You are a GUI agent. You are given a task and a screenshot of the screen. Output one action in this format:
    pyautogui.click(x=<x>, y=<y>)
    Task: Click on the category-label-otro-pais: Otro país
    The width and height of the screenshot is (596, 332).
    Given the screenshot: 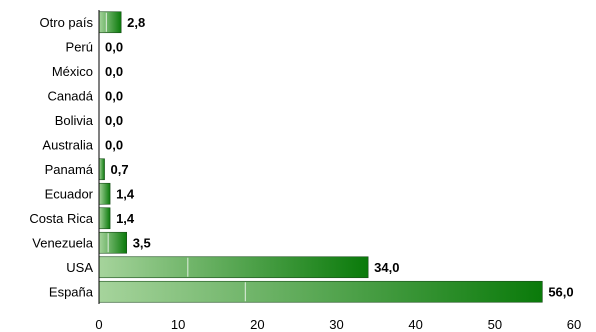 What is the action you would take?
    pyautogui.click(x=67, y=22)
    